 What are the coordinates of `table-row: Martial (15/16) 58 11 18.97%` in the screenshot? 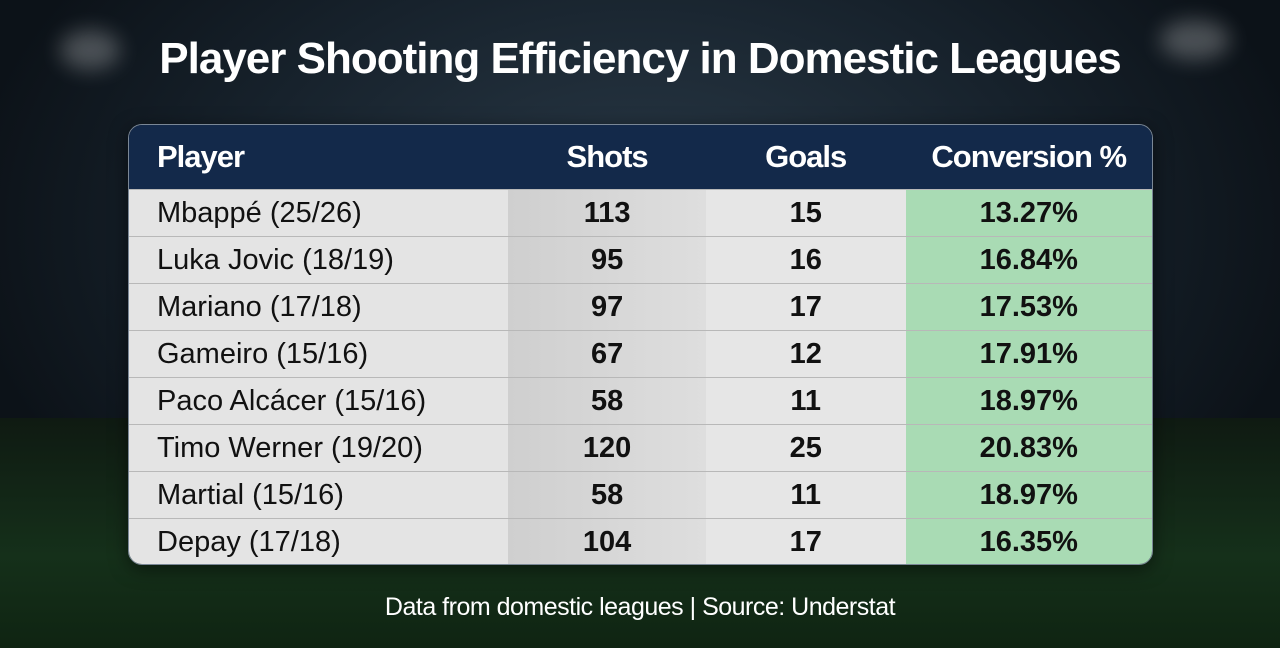 It's located at (640, 494).